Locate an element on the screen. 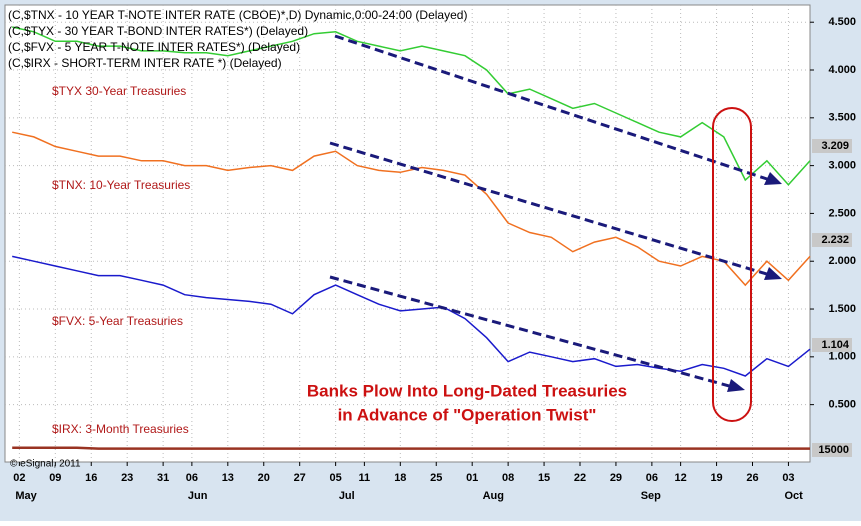 Image resolution: width=861 pixels, height=526 pixels. x-tick-label: 27 is located at coordinates (300, 478).